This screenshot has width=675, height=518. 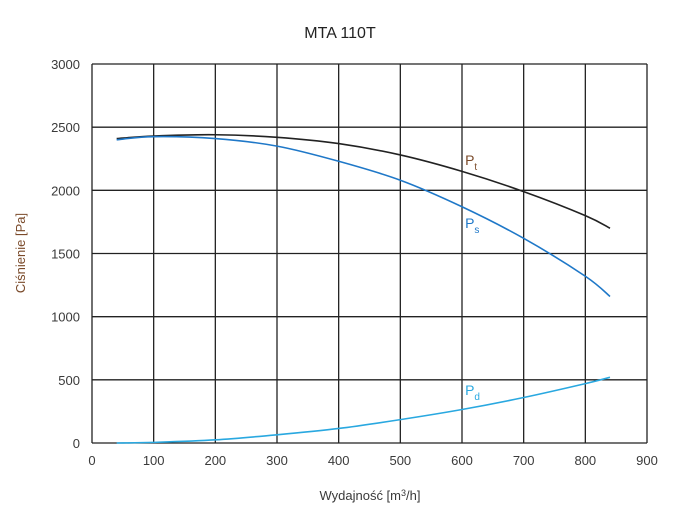 What do you see at coordinates (339, 460) in the screenshot?
I see `x-tick-label: 400` at bounding box center [339, 460].